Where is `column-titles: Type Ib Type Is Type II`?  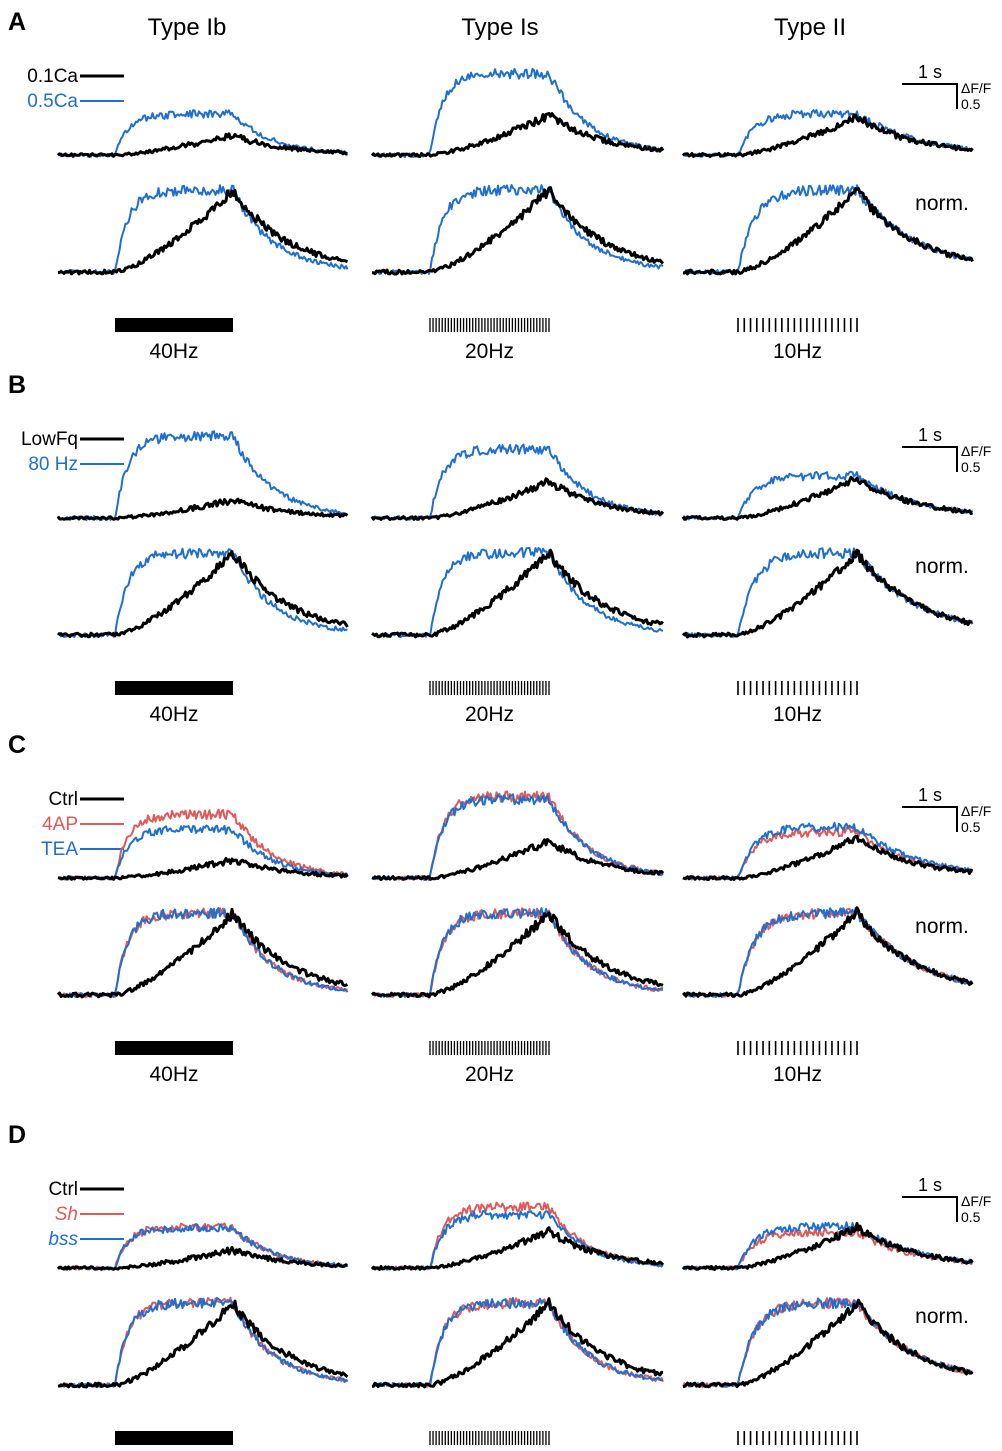 column-titles: Type Ib Type Is Type II is located at coordinates (497, 27).